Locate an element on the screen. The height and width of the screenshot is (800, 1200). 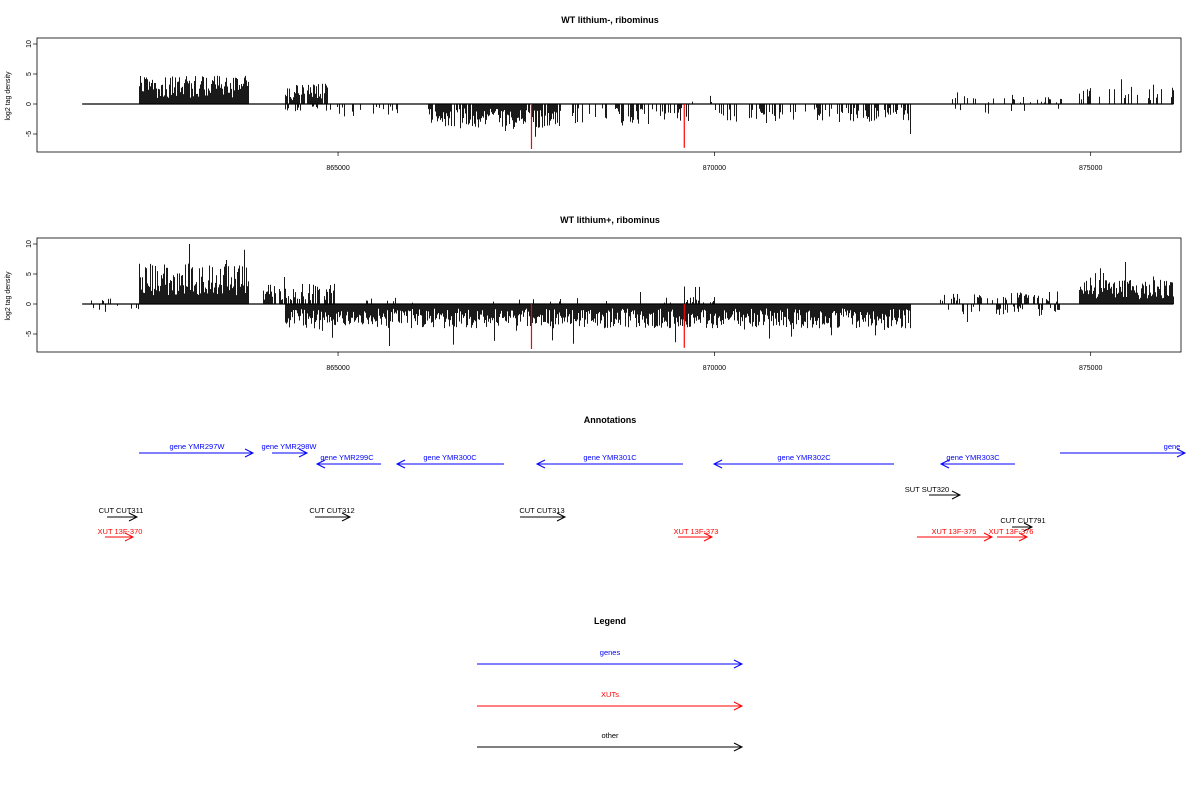
gene-annotation: gene is located at coordinates (1123, 450).